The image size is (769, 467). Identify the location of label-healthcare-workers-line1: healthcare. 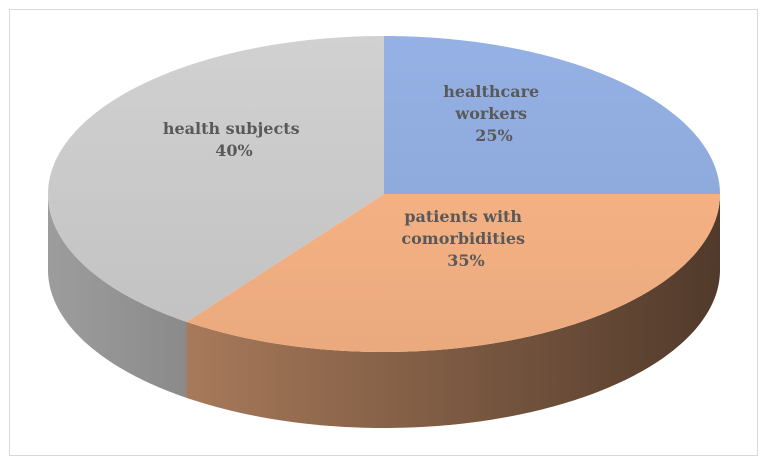
(491, 91).